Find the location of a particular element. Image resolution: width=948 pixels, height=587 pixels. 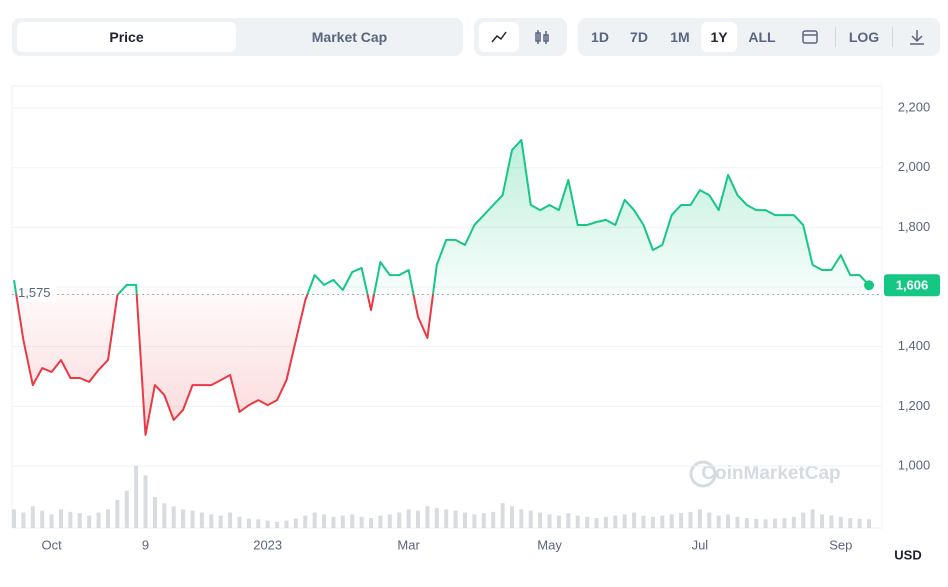

y-tick-label: 1,000 is located at coordinates (914, 464).